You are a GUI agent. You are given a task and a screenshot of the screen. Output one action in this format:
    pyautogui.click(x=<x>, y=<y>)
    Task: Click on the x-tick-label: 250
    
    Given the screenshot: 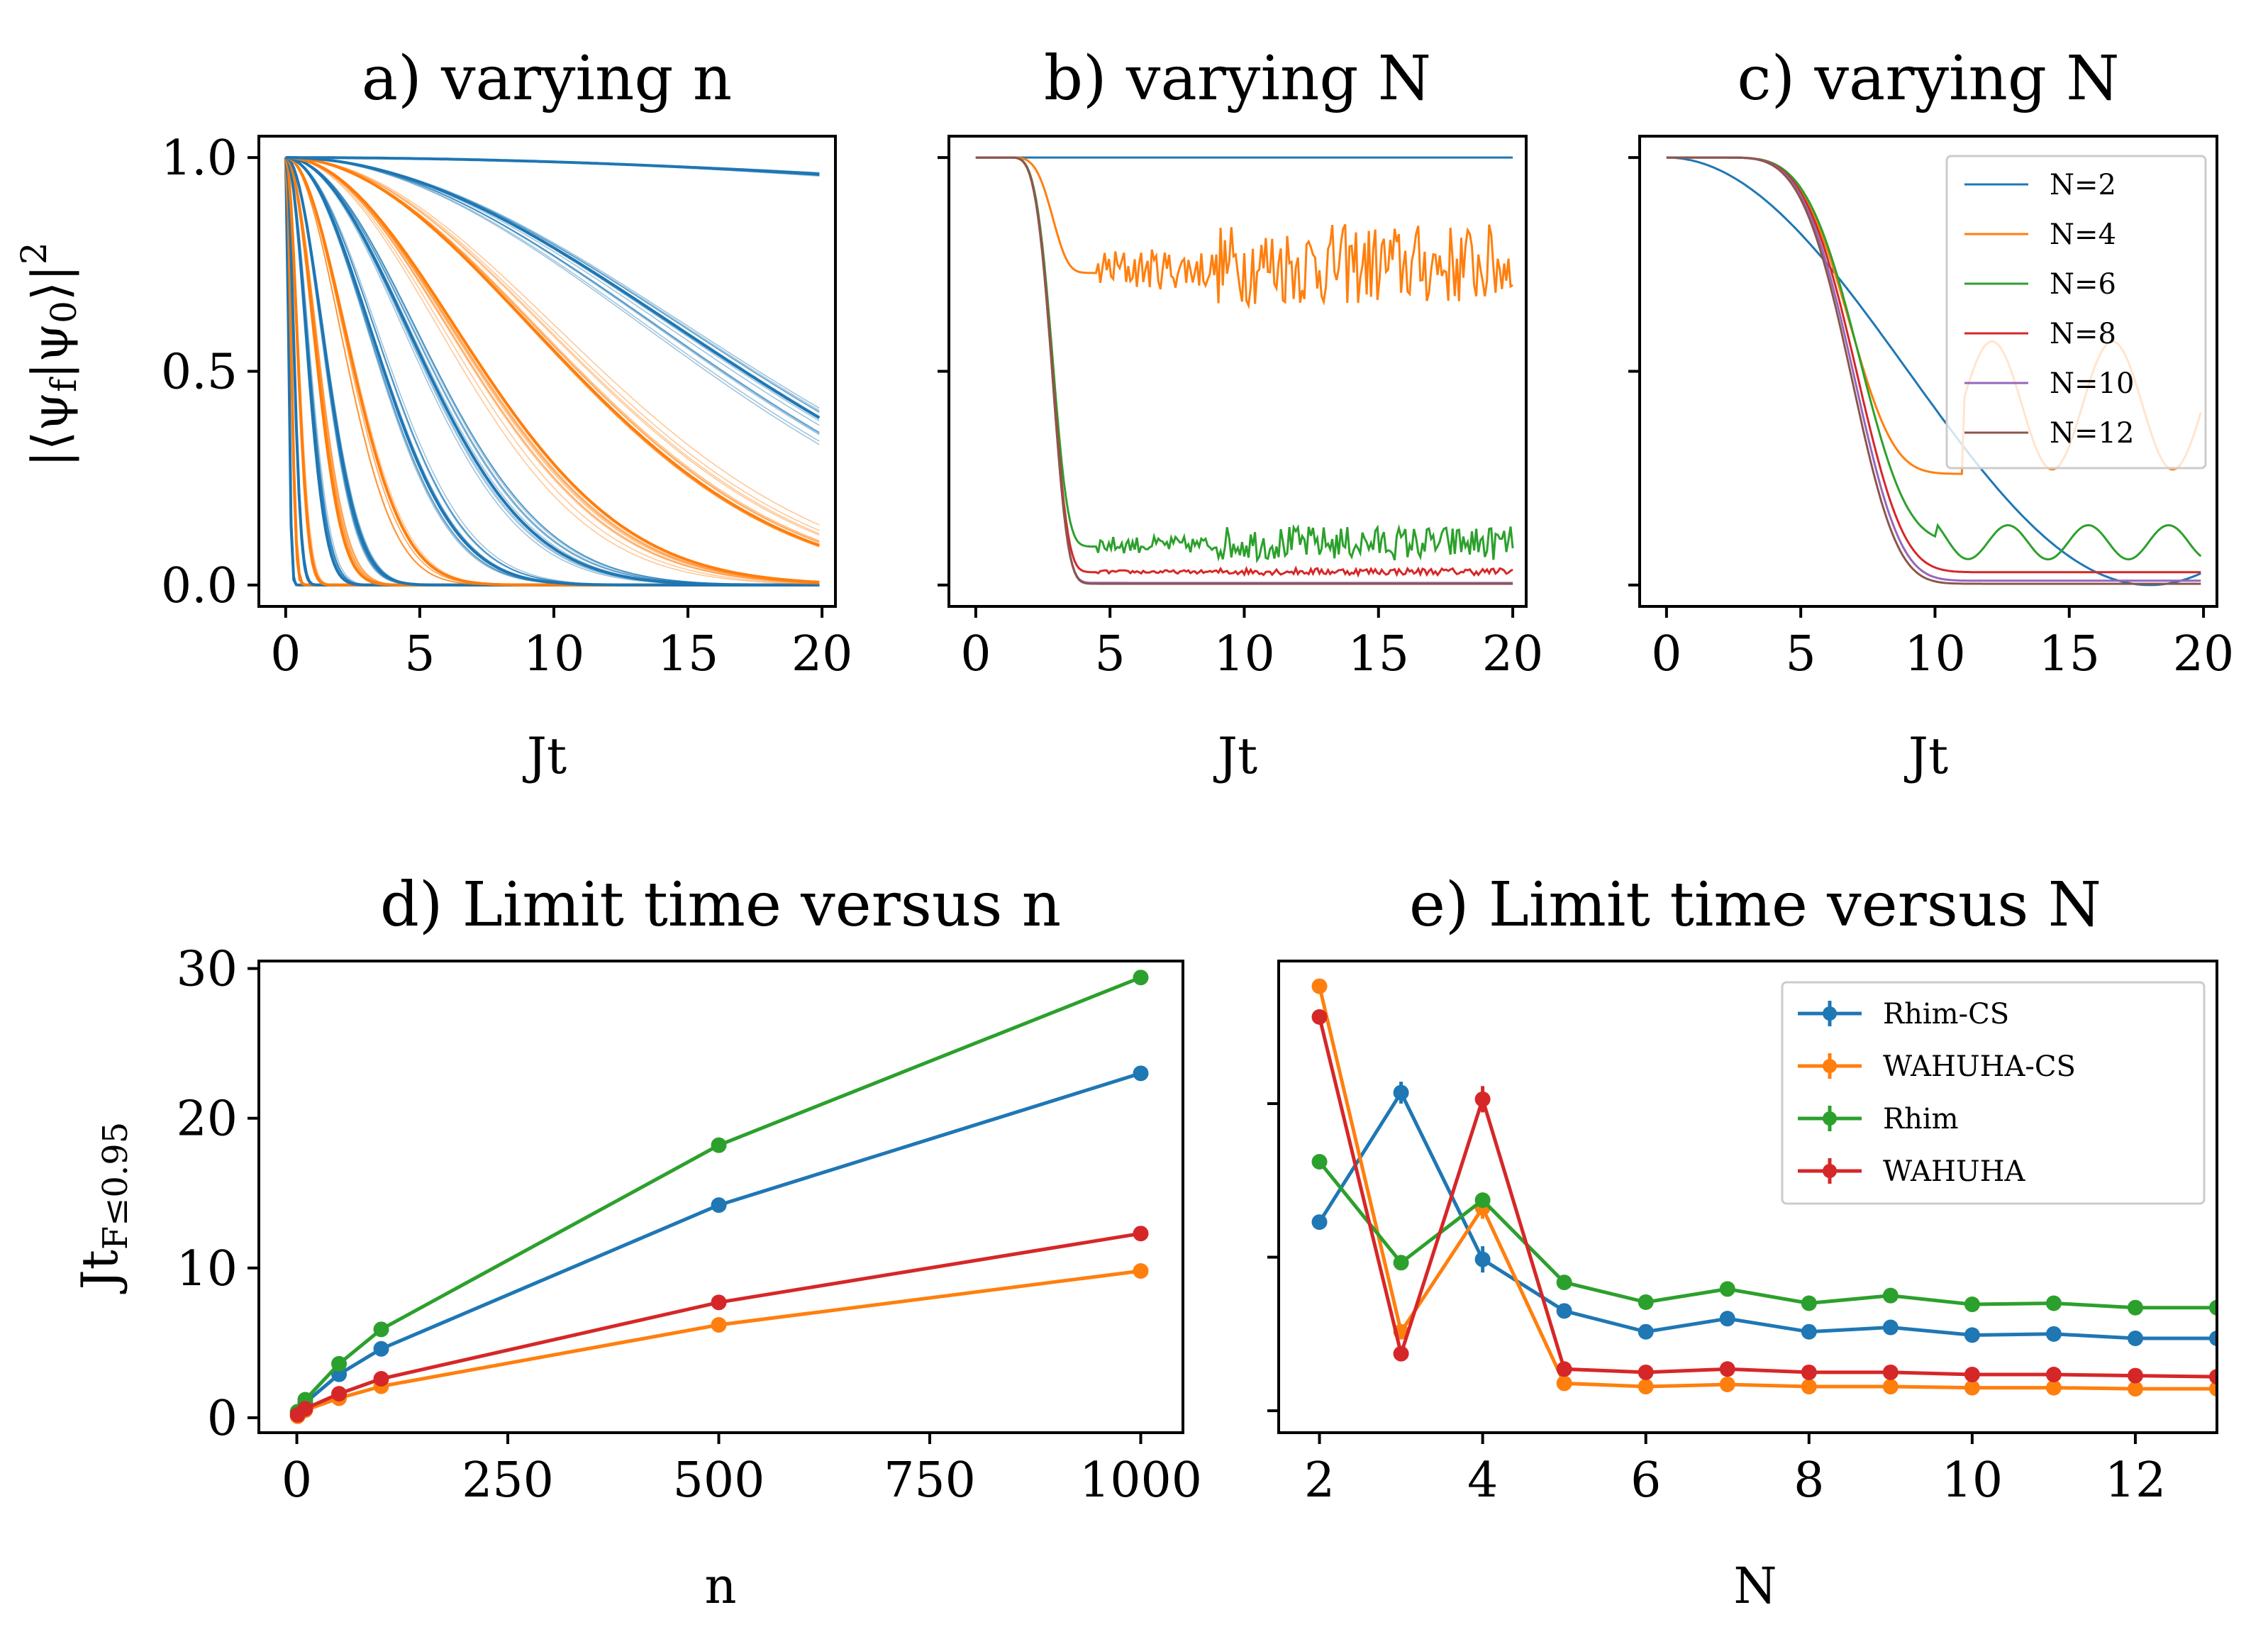 What is the action you would take?
    pyautogui.click(x=508, y=1481)
    